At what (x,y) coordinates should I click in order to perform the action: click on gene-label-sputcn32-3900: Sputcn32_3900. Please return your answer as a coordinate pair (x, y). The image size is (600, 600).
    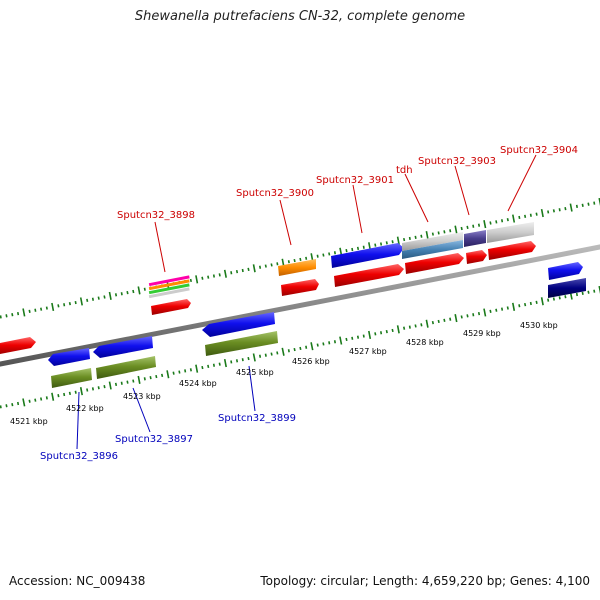
    Looking at the image, I should click on (275, 193).